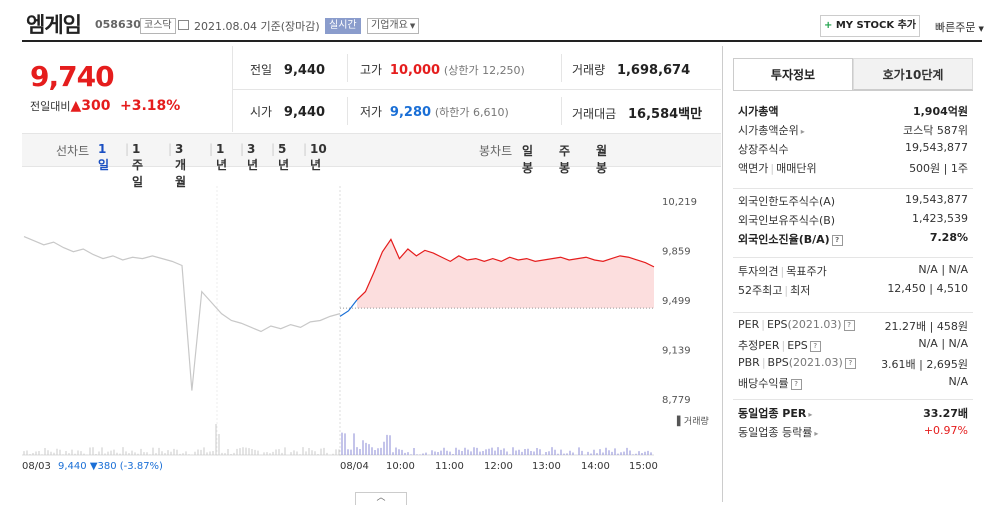 This screenshot has height=505, width=1003. I want to click on invest-row-label: 상장주식수, so click(763, 149).